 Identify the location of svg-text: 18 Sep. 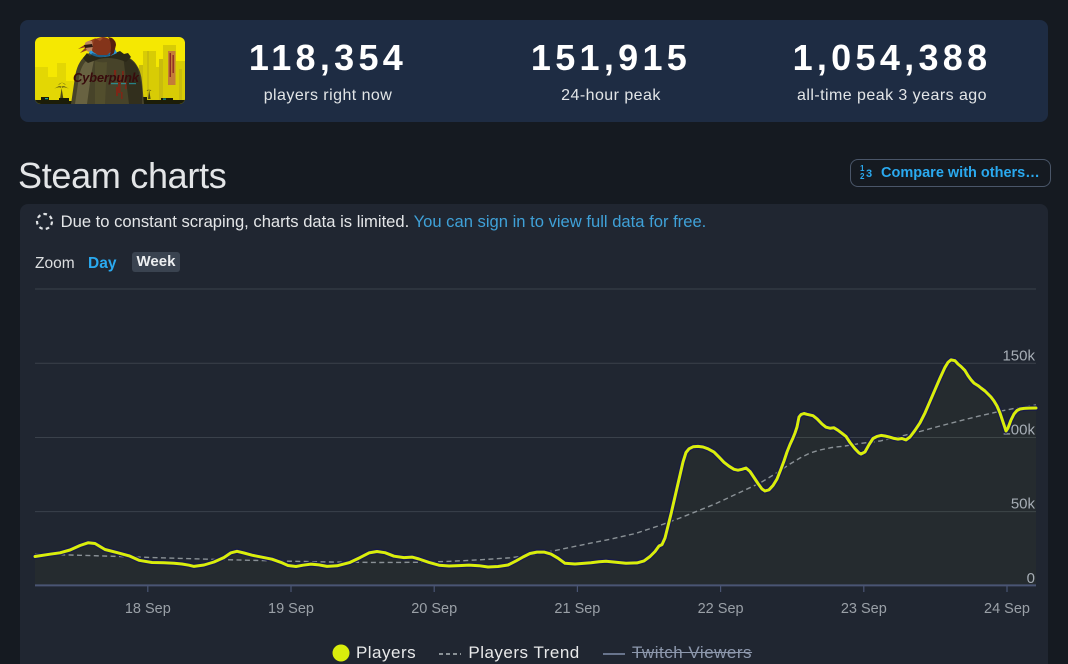
(148, 609).